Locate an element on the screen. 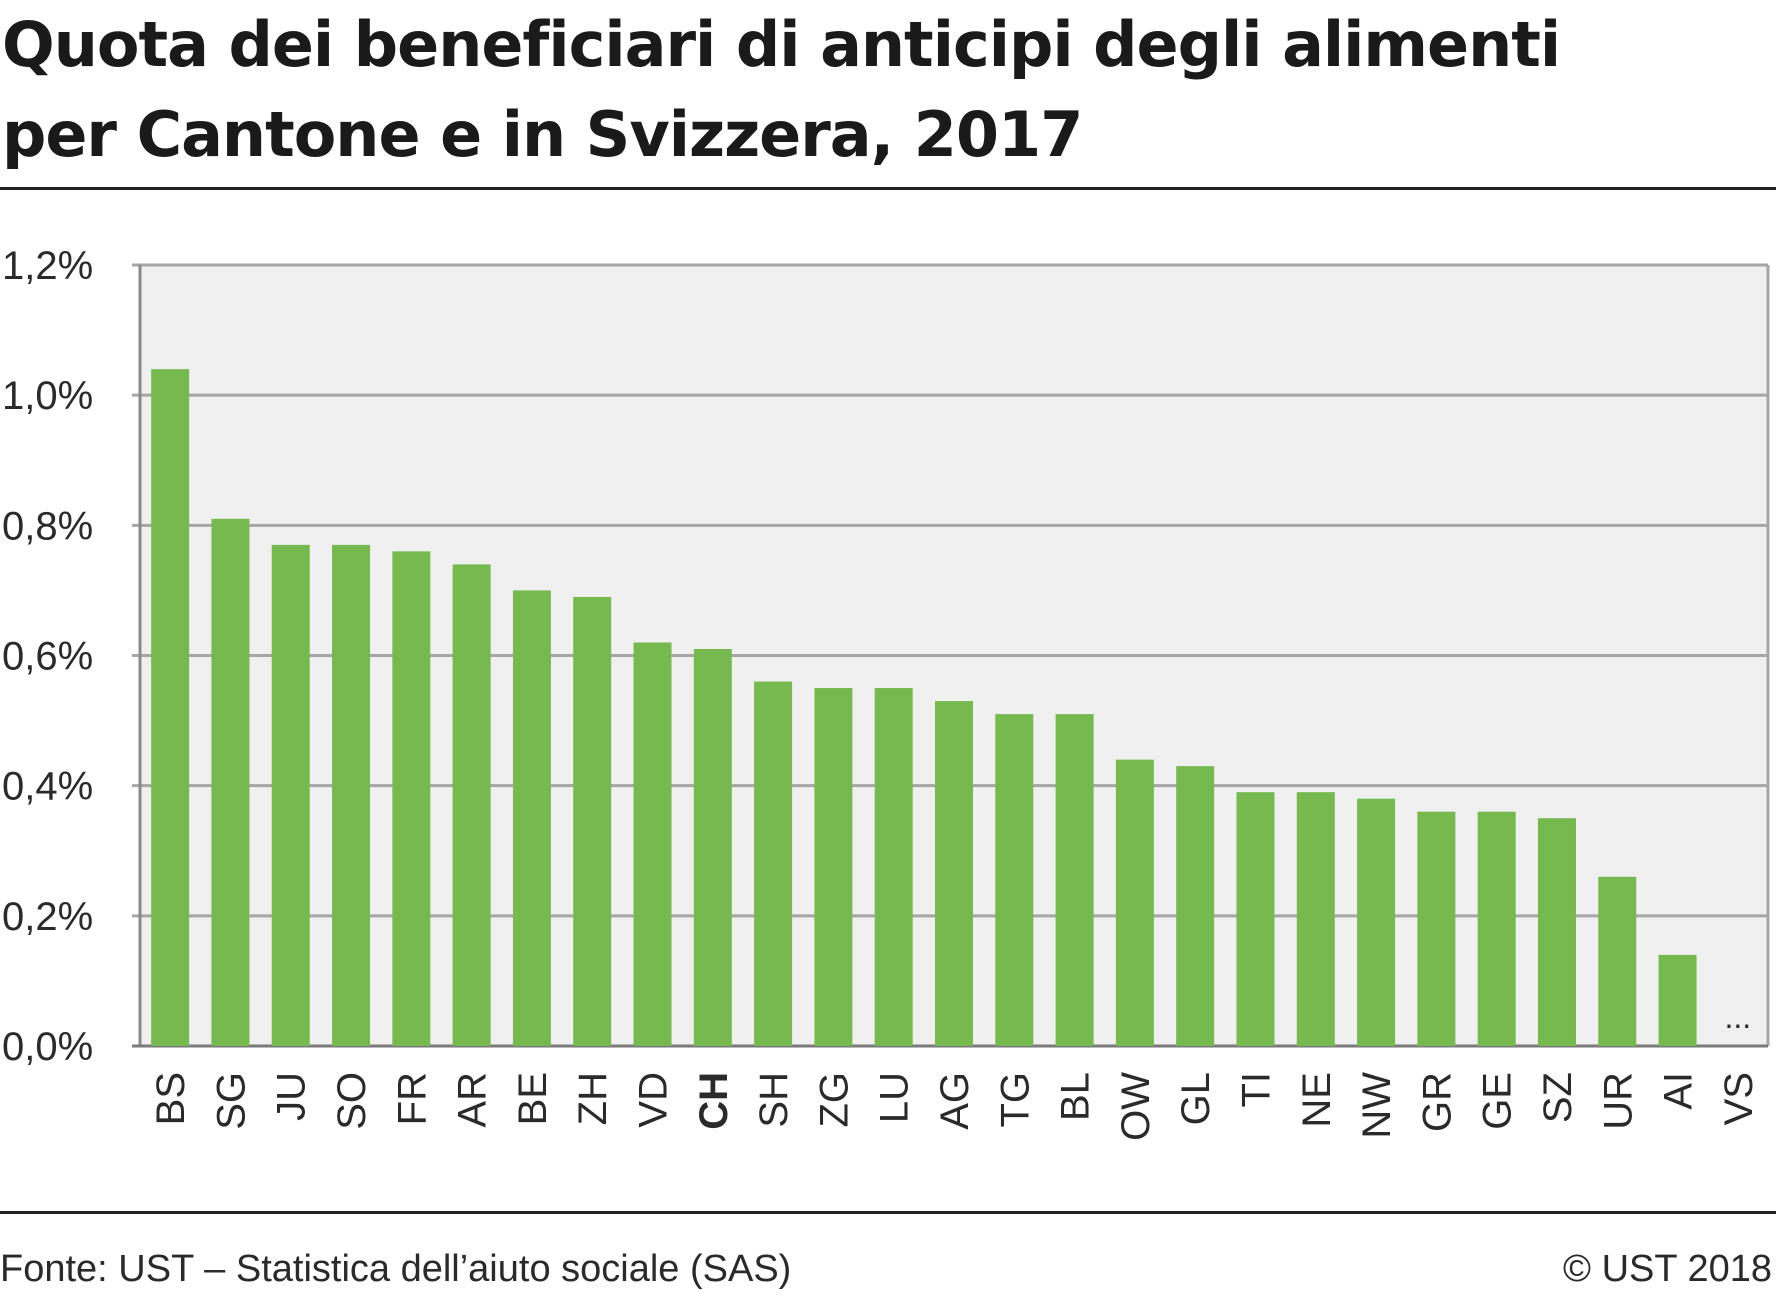 This screenshot has height=1297, width=1776. x-tick-label: FR is located at coordinates (412, 1098).